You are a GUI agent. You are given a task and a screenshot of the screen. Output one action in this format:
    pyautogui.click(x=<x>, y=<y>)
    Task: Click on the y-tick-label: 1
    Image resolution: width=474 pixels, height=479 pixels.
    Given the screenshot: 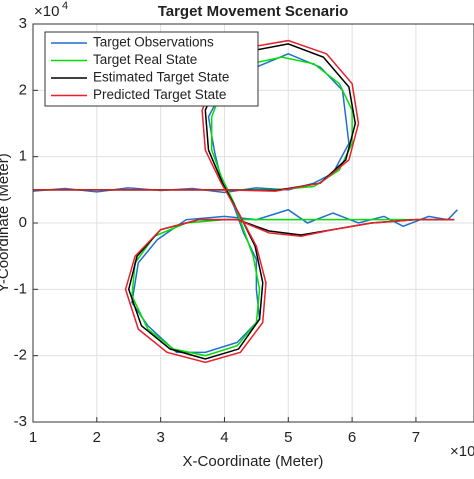 What is the action you would take?
    pyautogui.click(x=23, y=156)
    